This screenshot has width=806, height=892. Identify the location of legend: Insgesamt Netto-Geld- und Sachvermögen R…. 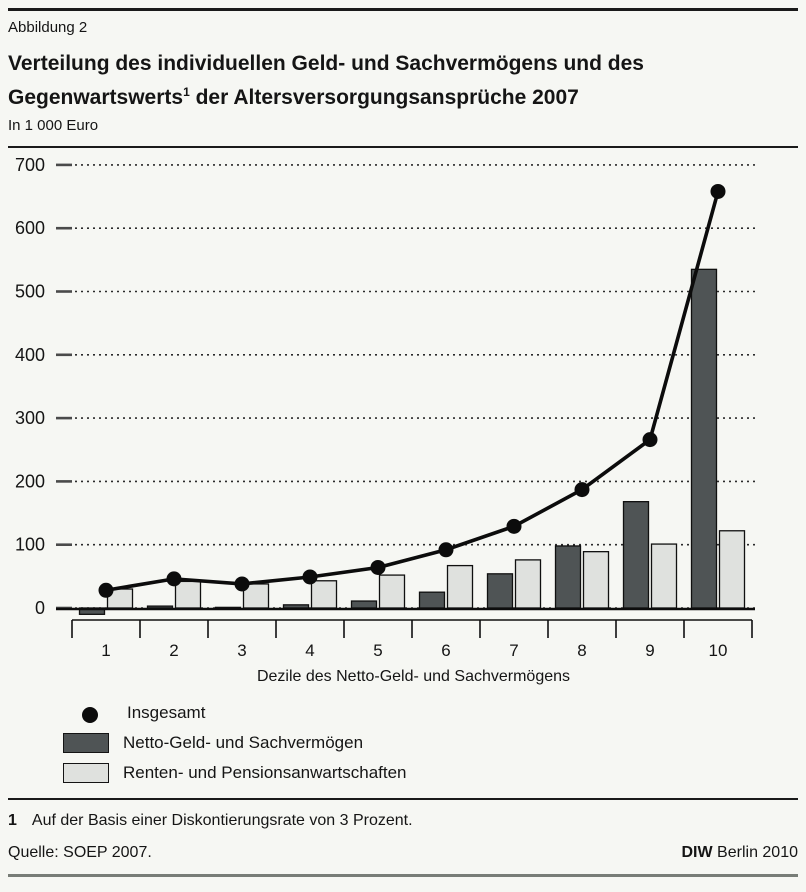
(434, 743).